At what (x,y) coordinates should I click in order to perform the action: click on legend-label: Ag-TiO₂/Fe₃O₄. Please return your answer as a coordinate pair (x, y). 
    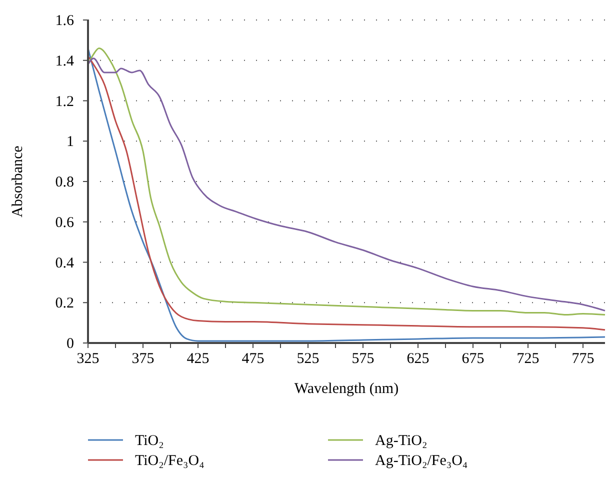
    Looking at the image, I should click on (421, 461).